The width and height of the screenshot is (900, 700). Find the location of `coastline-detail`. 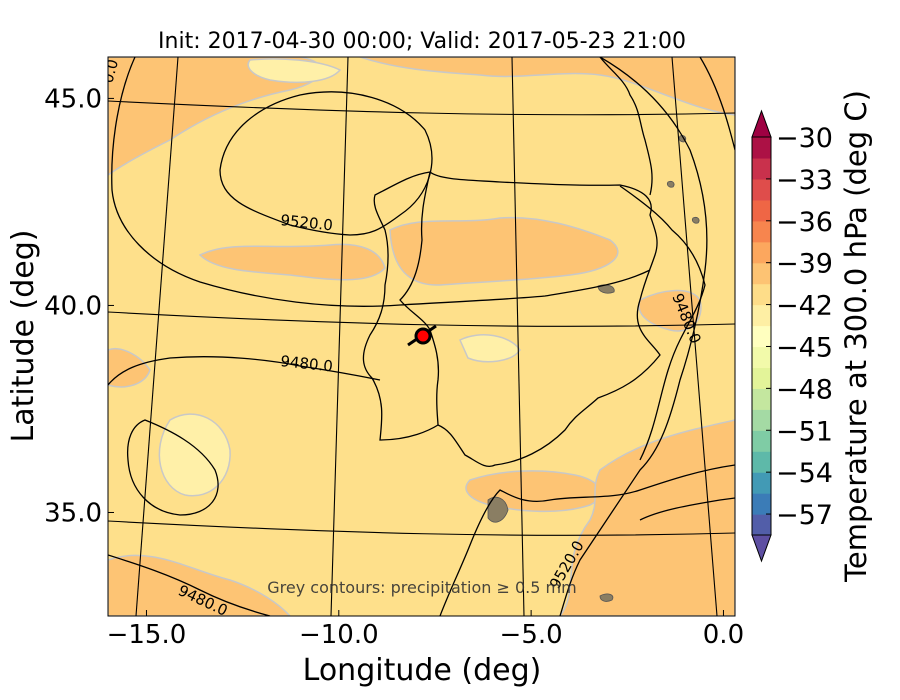

coastline-detail is located at coordinates (687, 509).